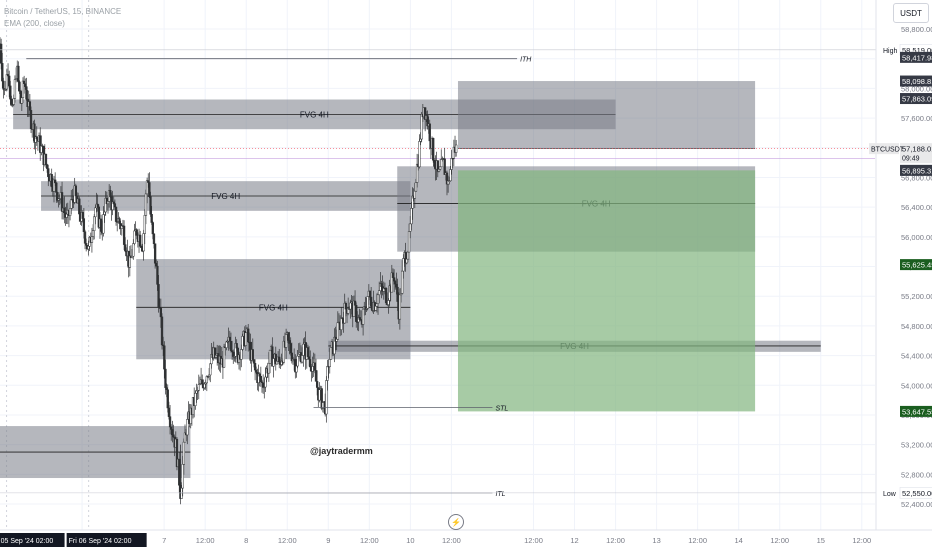  I want to click on price-label-countdown: 09:49, so click(911, 159).